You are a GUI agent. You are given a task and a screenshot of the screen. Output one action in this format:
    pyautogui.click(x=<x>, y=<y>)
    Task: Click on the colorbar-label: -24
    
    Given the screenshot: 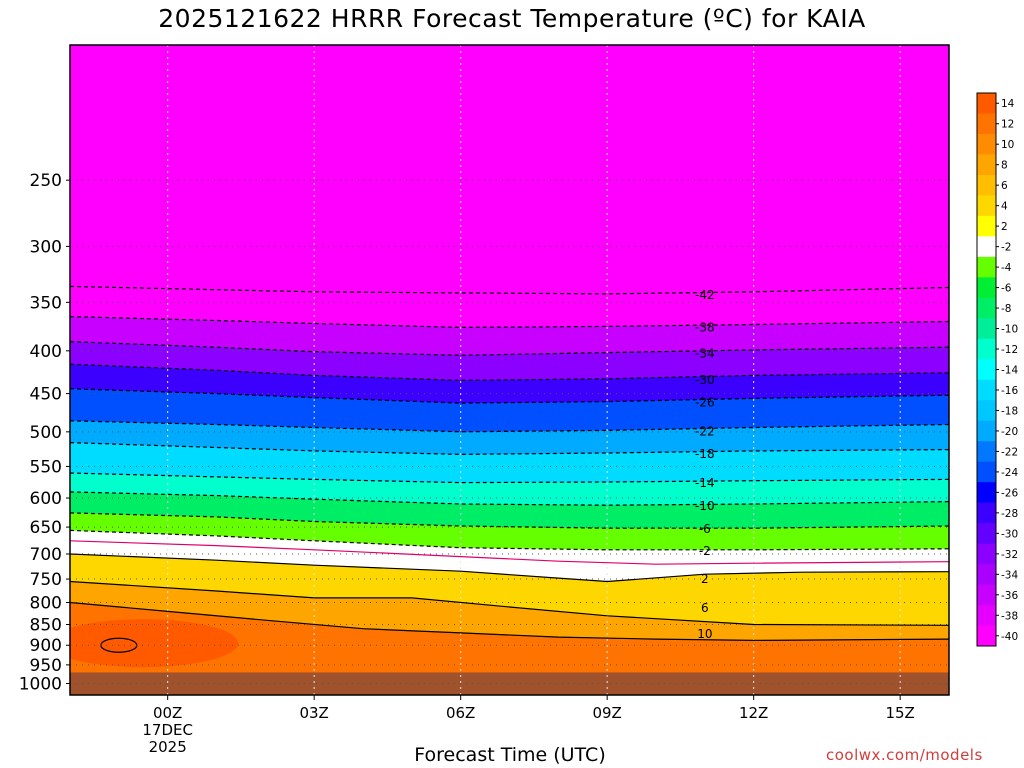 What is the action you would take?
    pyautogui.click(x=1009, y=473)
    